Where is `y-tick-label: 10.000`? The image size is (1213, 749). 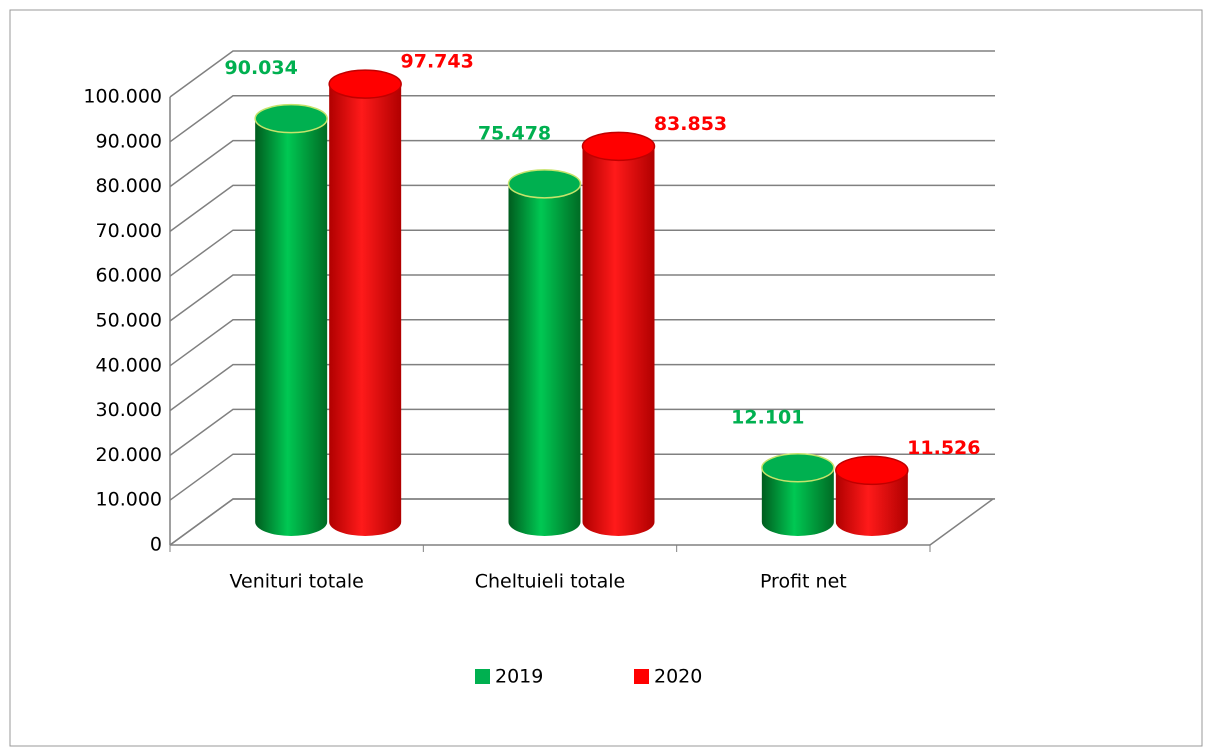
y-tick-label: 10.000 is located at coordinates (129, 500).